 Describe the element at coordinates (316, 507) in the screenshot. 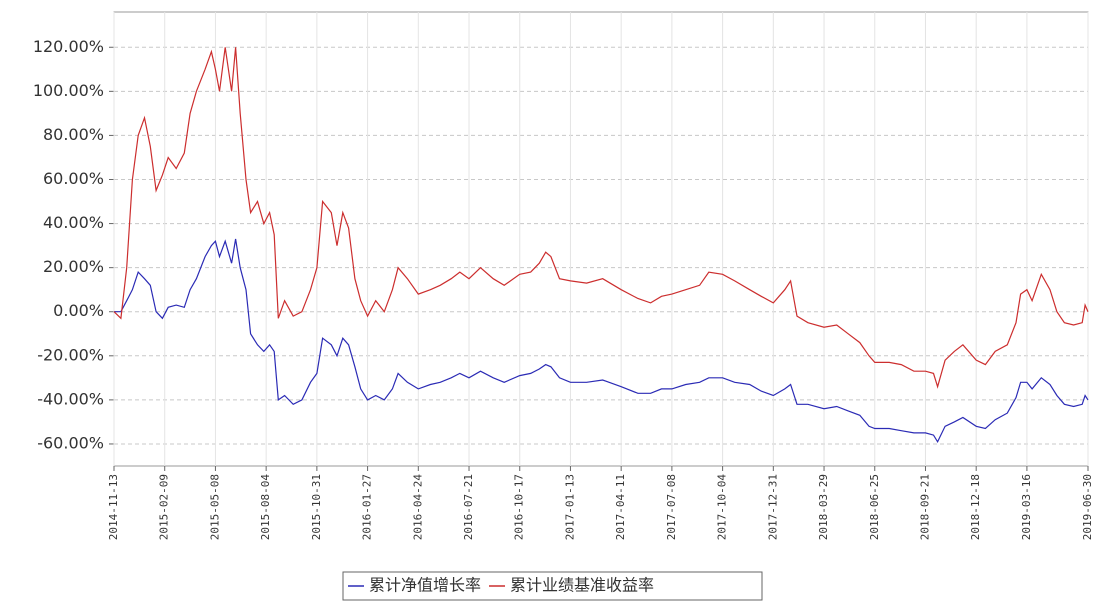

I see `x-tick-label: 2015-10-31` at that location.